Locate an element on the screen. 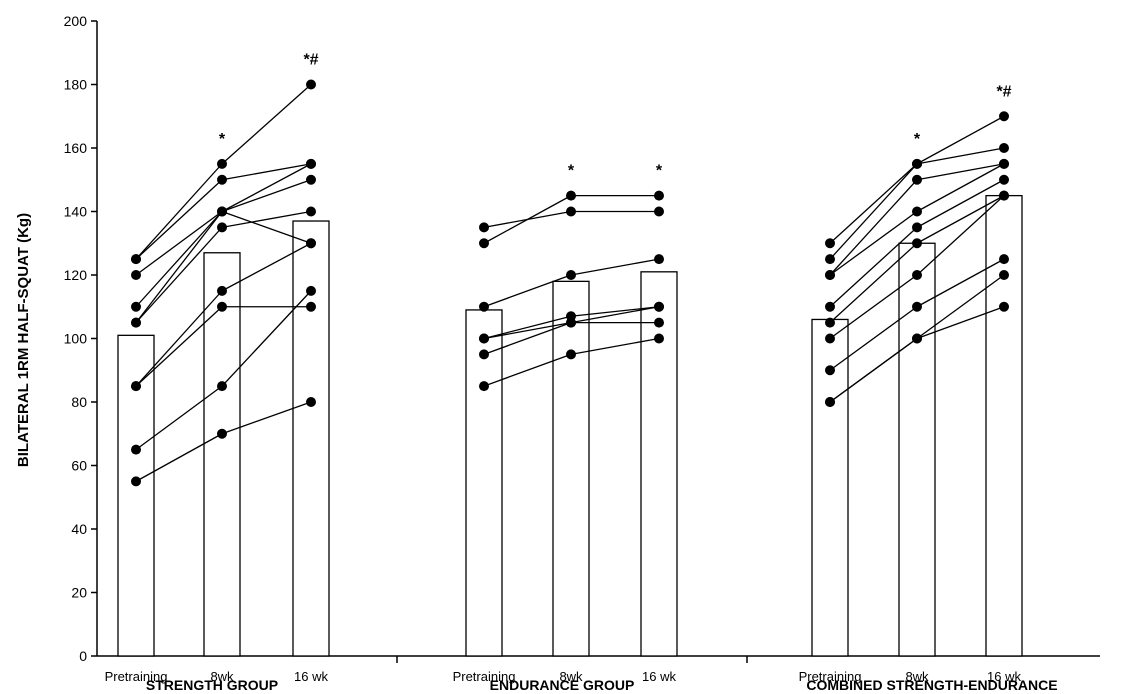 This screenshot has height=694, width=1123. y-tick-label: 180 is located at coordinates (76, 85).